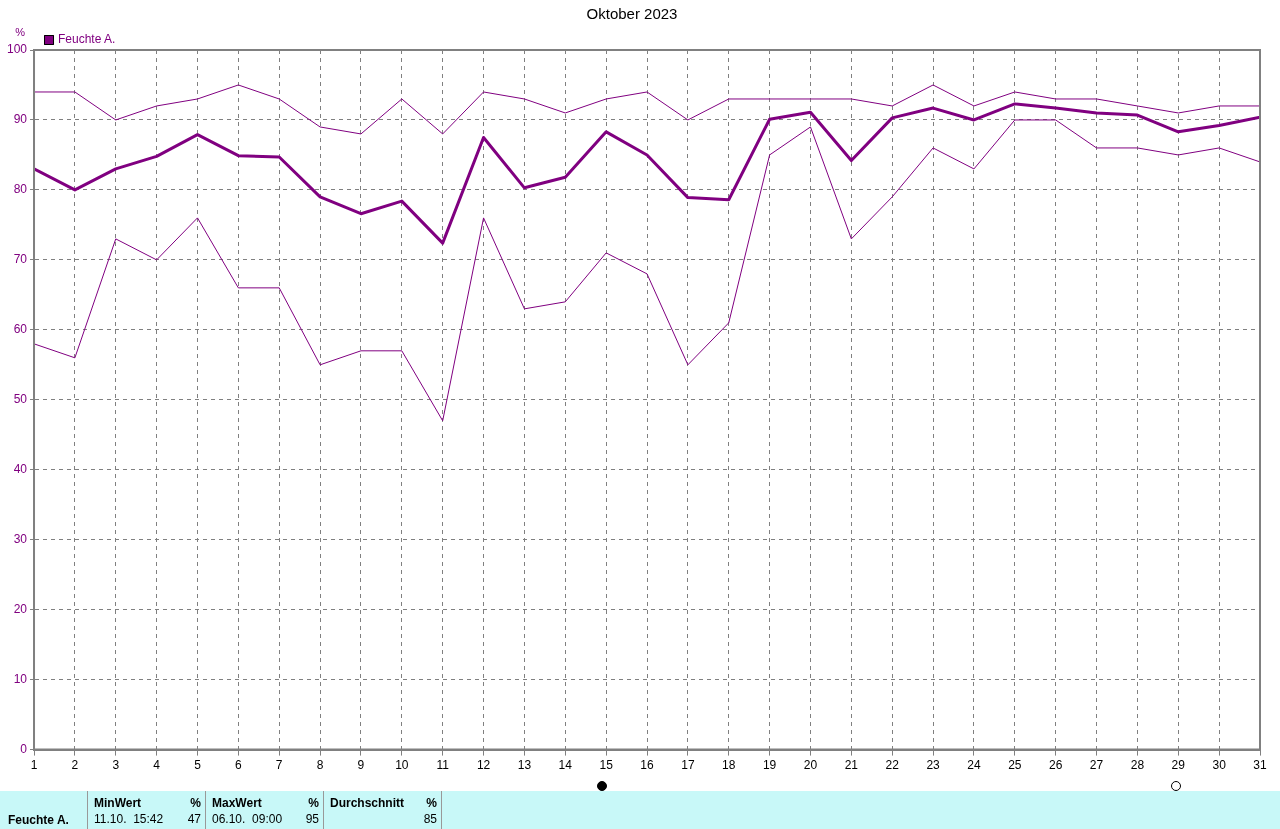  I want to click on x-tick-label: 6, so click(239, 765).